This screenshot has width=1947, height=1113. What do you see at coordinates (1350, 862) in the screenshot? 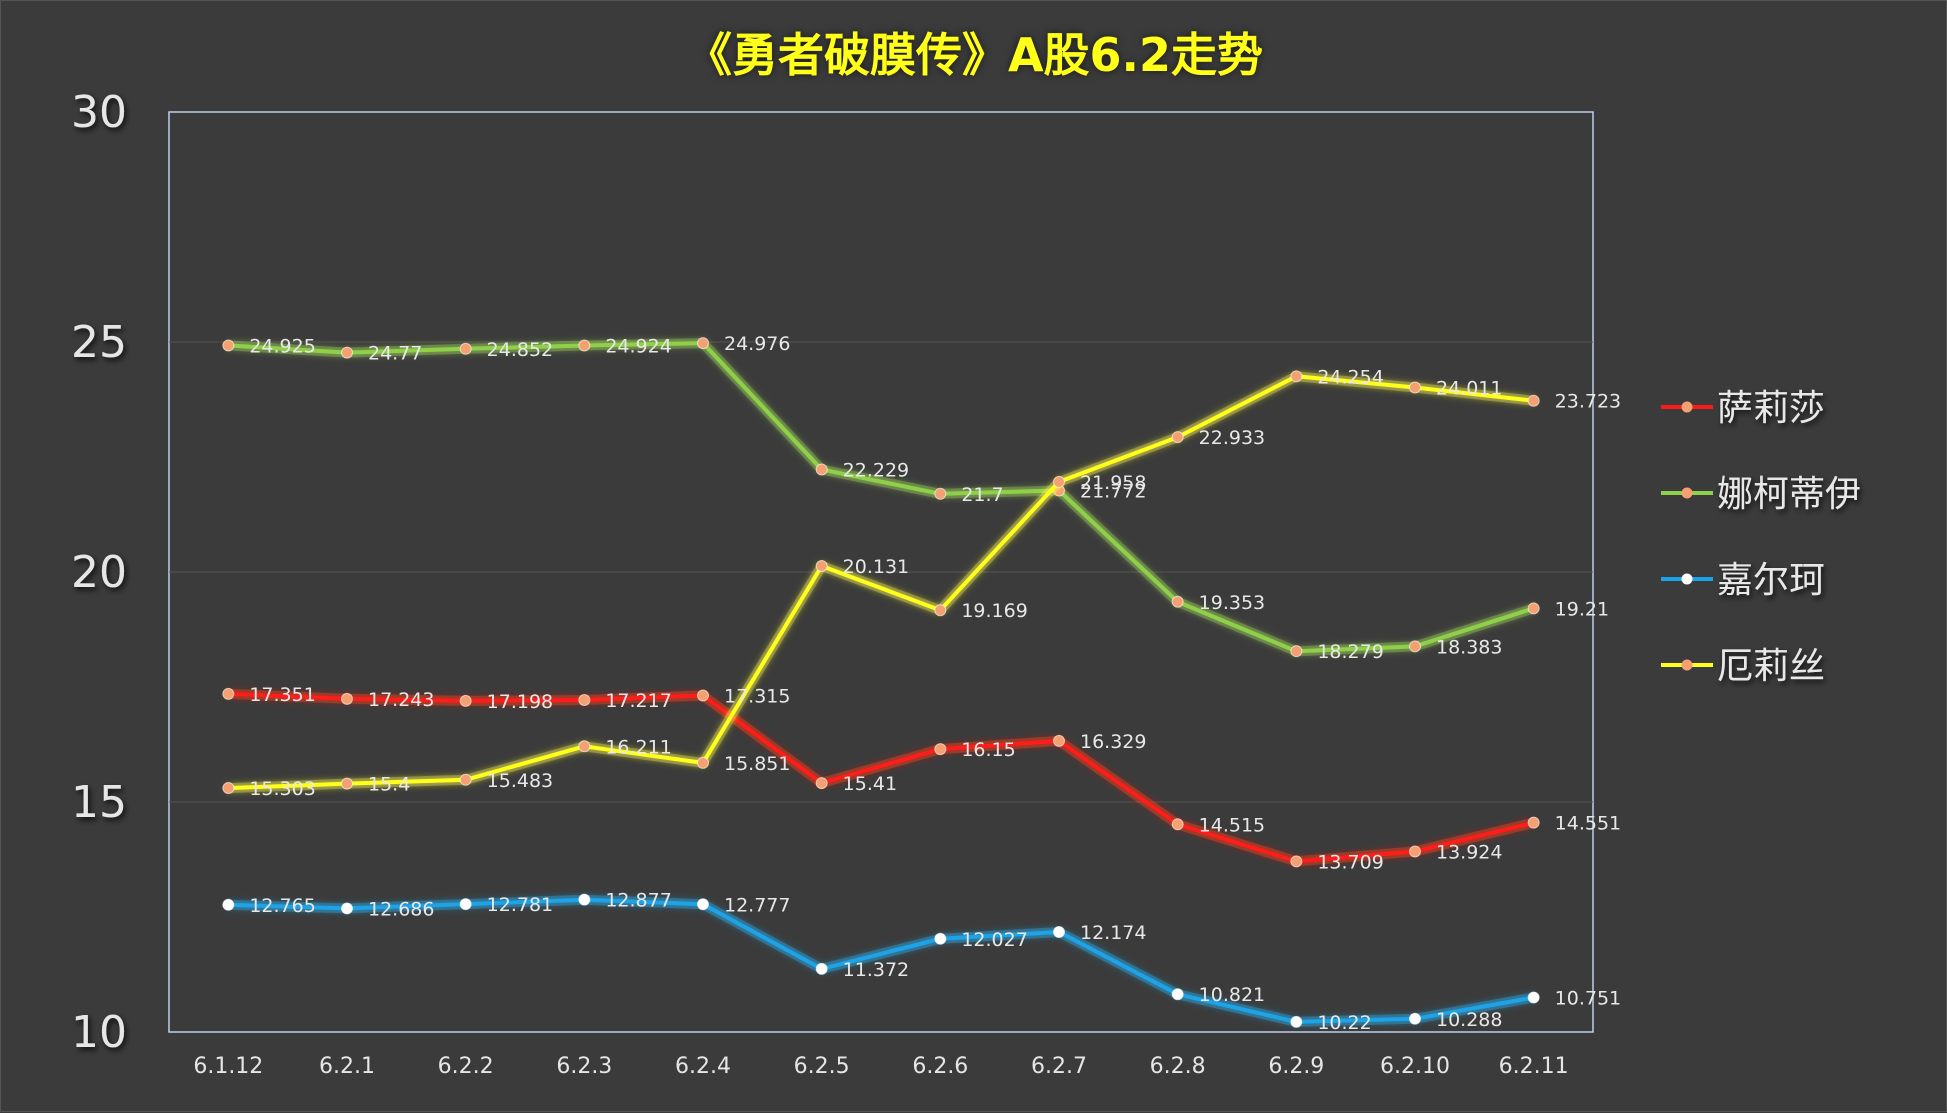
I see `data-label: 13.709` at bounding box center [1350, 862].